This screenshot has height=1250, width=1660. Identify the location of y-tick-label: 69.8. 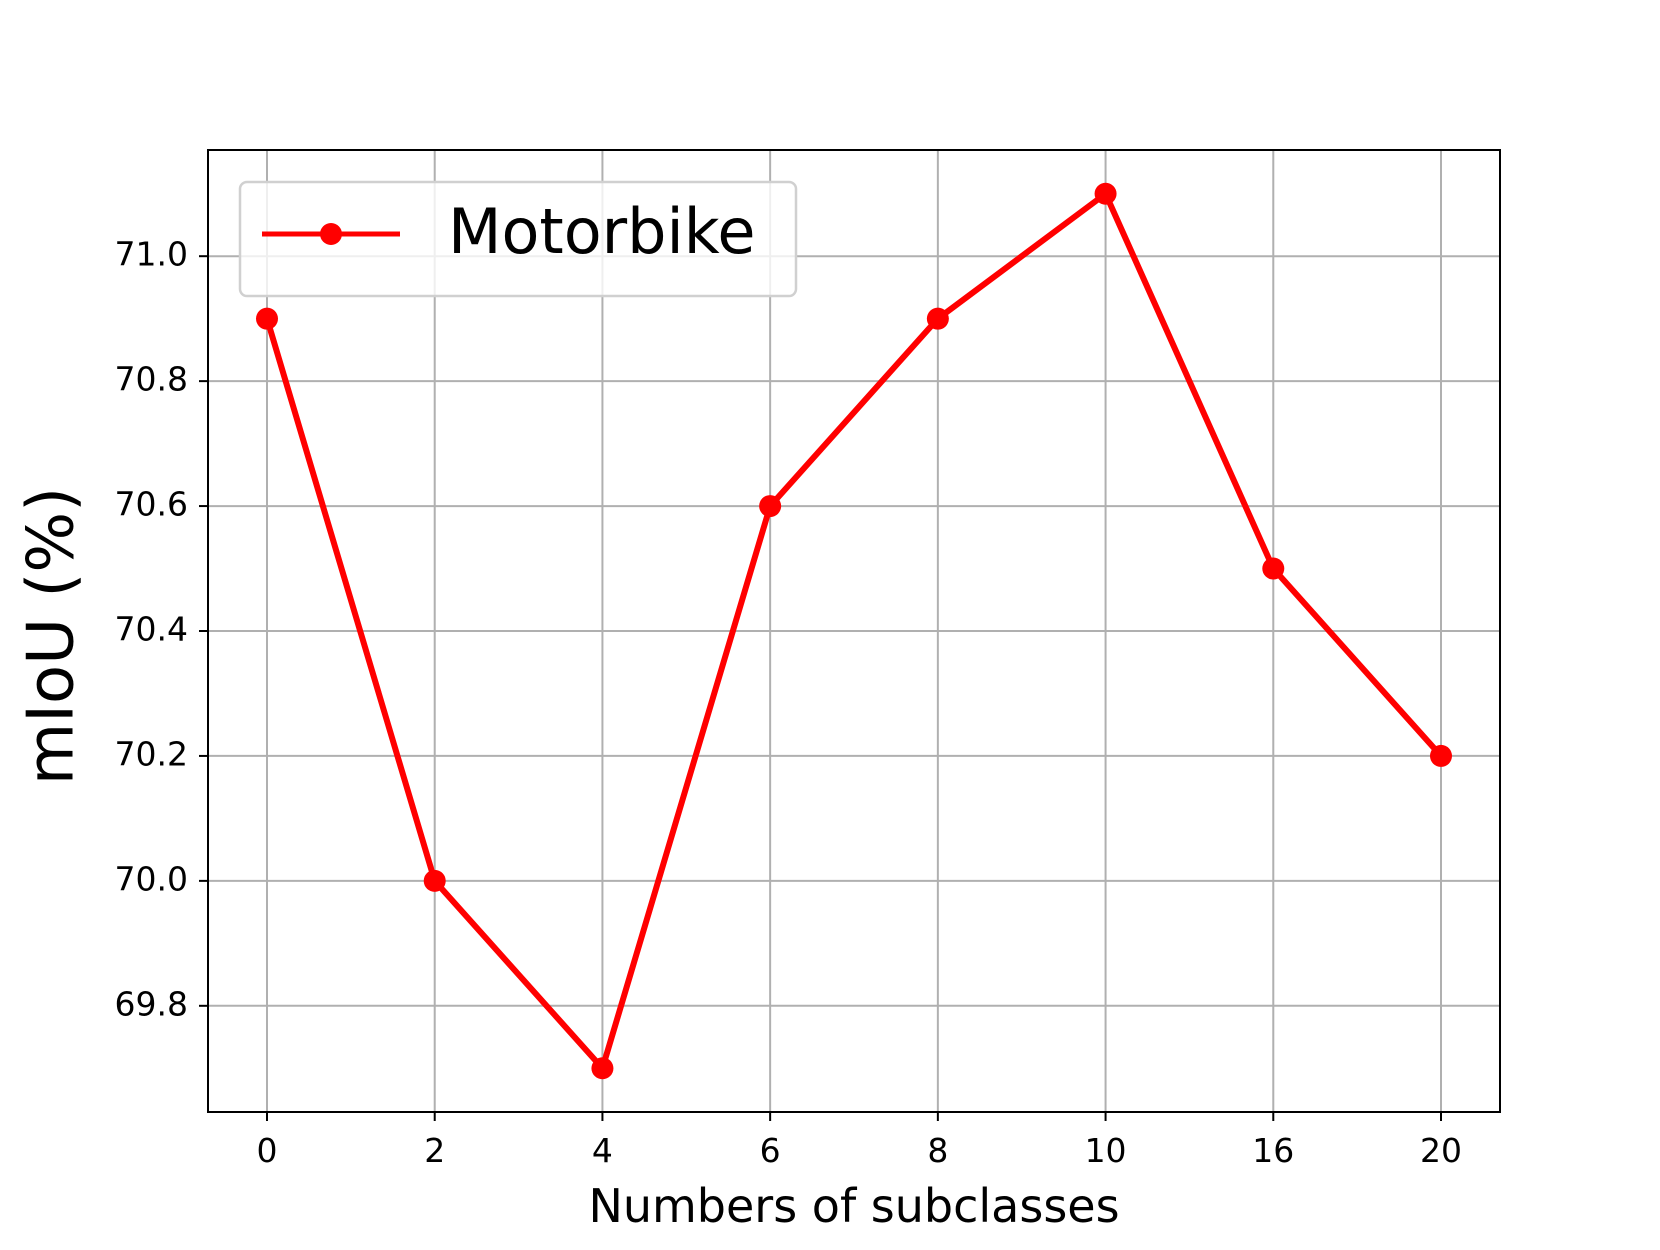
(151, 1003).